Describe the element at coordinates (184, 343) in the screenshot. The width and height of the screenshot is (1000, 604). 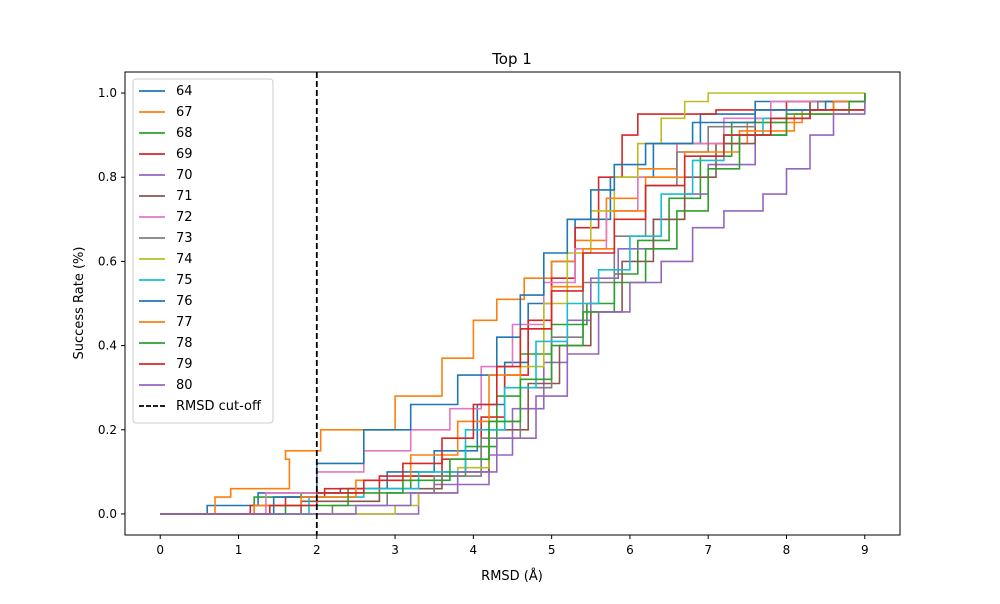
I see `legend-label-78: 78` at that location.